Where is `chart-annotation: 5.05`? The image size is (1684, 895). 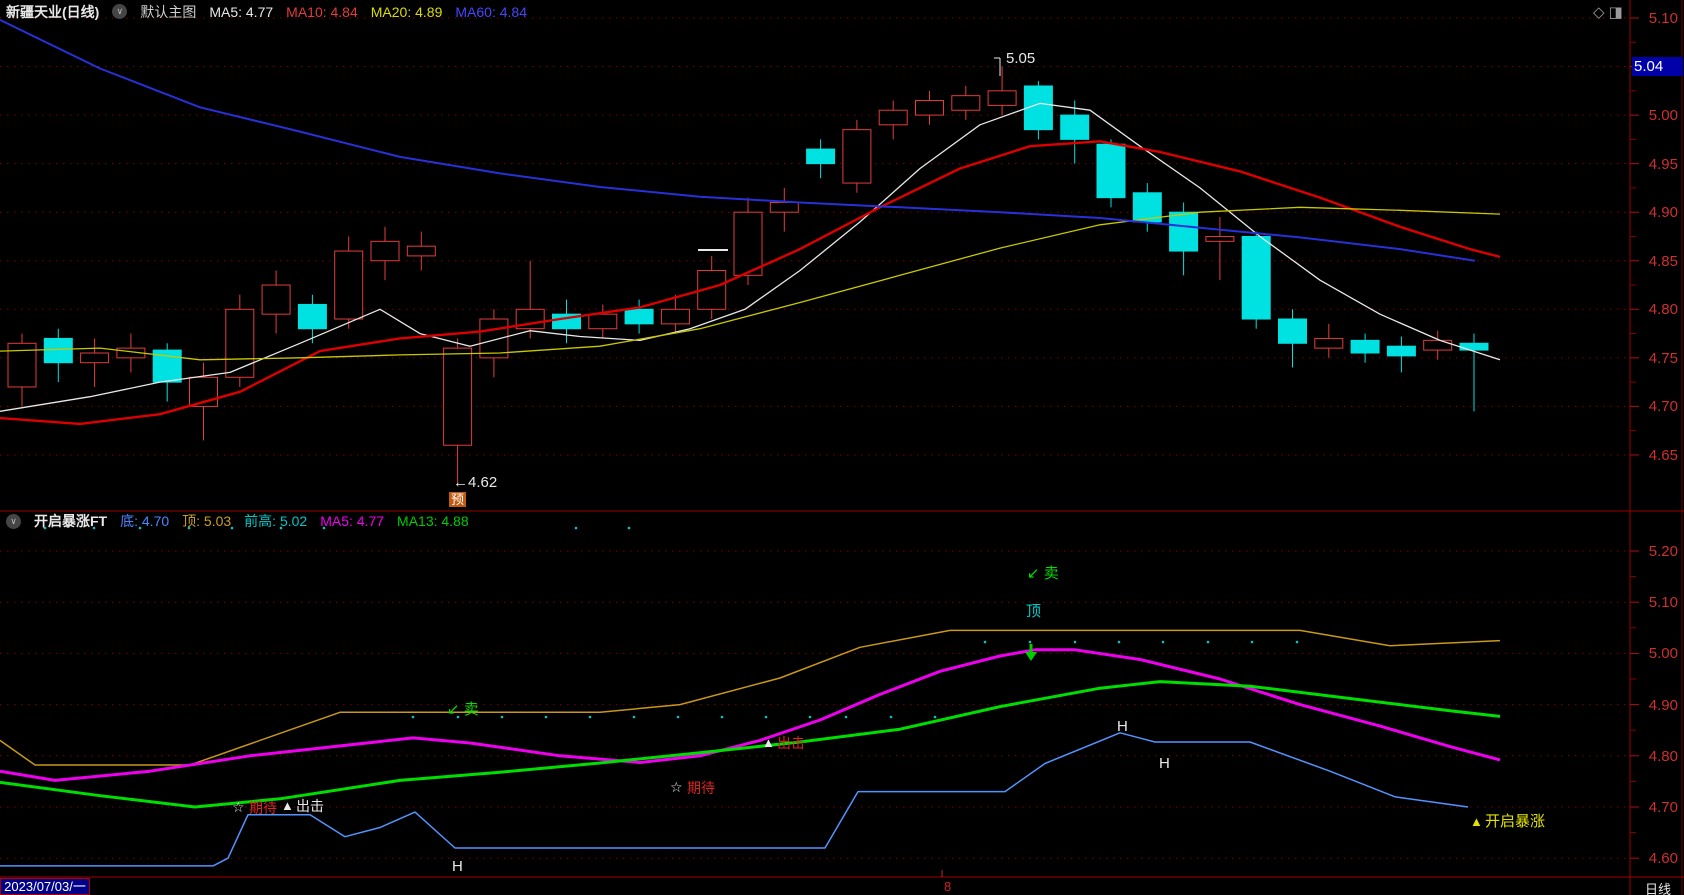 chart-annotation: 5.05 is located at coordinates (1021, 58).